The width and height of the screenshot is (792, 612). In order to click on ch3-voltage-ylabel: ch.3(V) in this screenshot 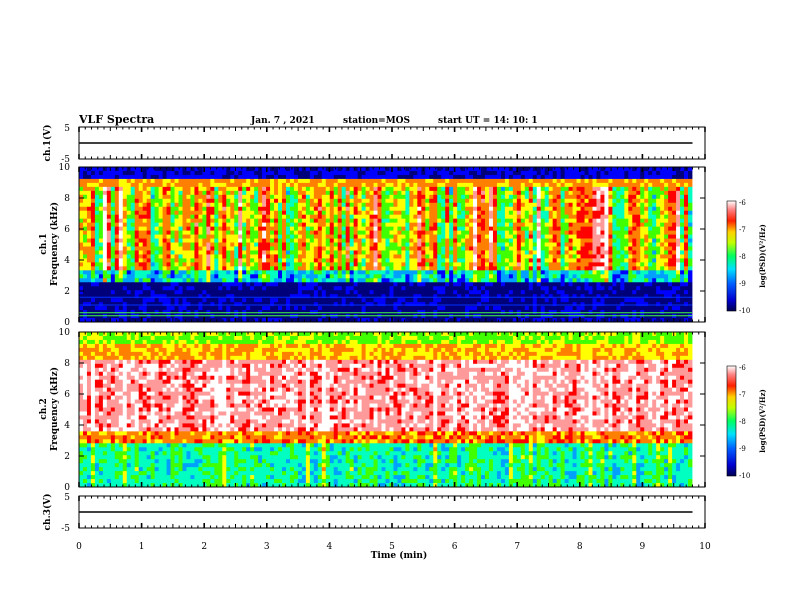, I will do `click(47, 512)`.